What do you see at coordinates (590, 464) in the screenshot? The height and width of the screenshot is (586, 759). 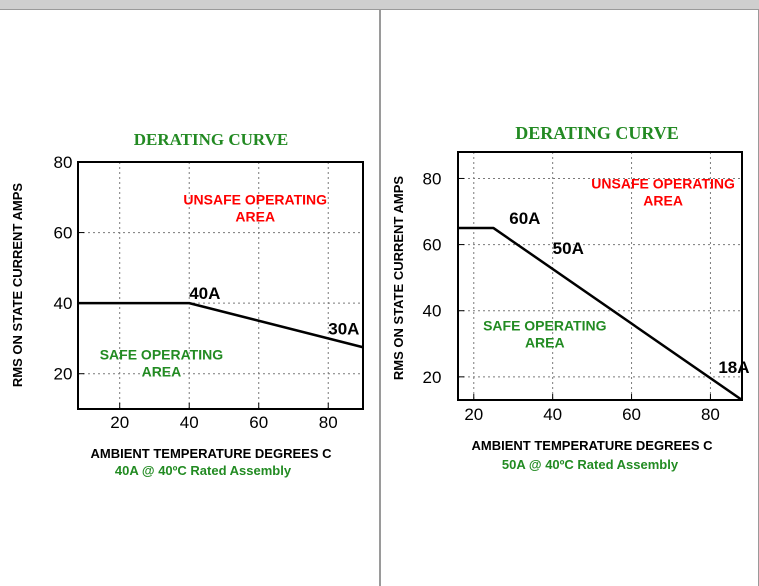 I see `rating-subtitle: 50A @ 40ºC Rated Assembly` at bounding box center [590, 464].